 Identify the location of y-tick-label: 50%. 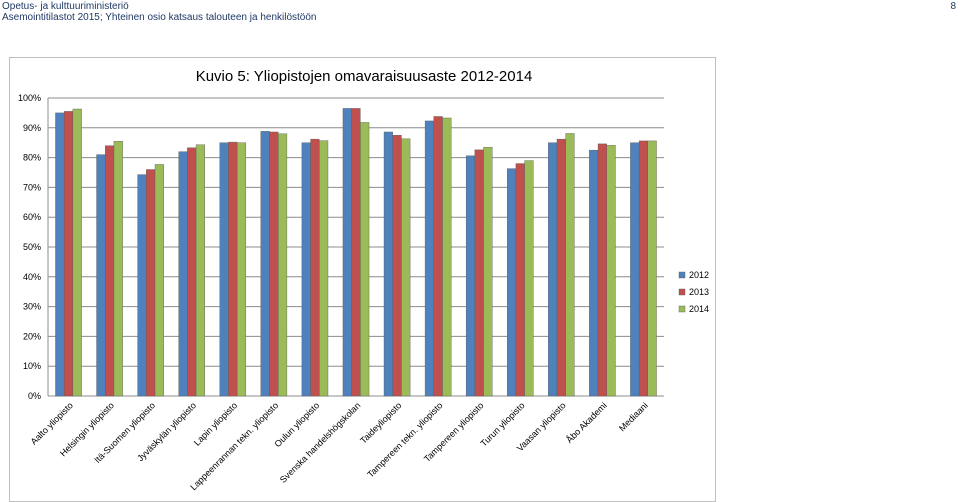
(32, 247).